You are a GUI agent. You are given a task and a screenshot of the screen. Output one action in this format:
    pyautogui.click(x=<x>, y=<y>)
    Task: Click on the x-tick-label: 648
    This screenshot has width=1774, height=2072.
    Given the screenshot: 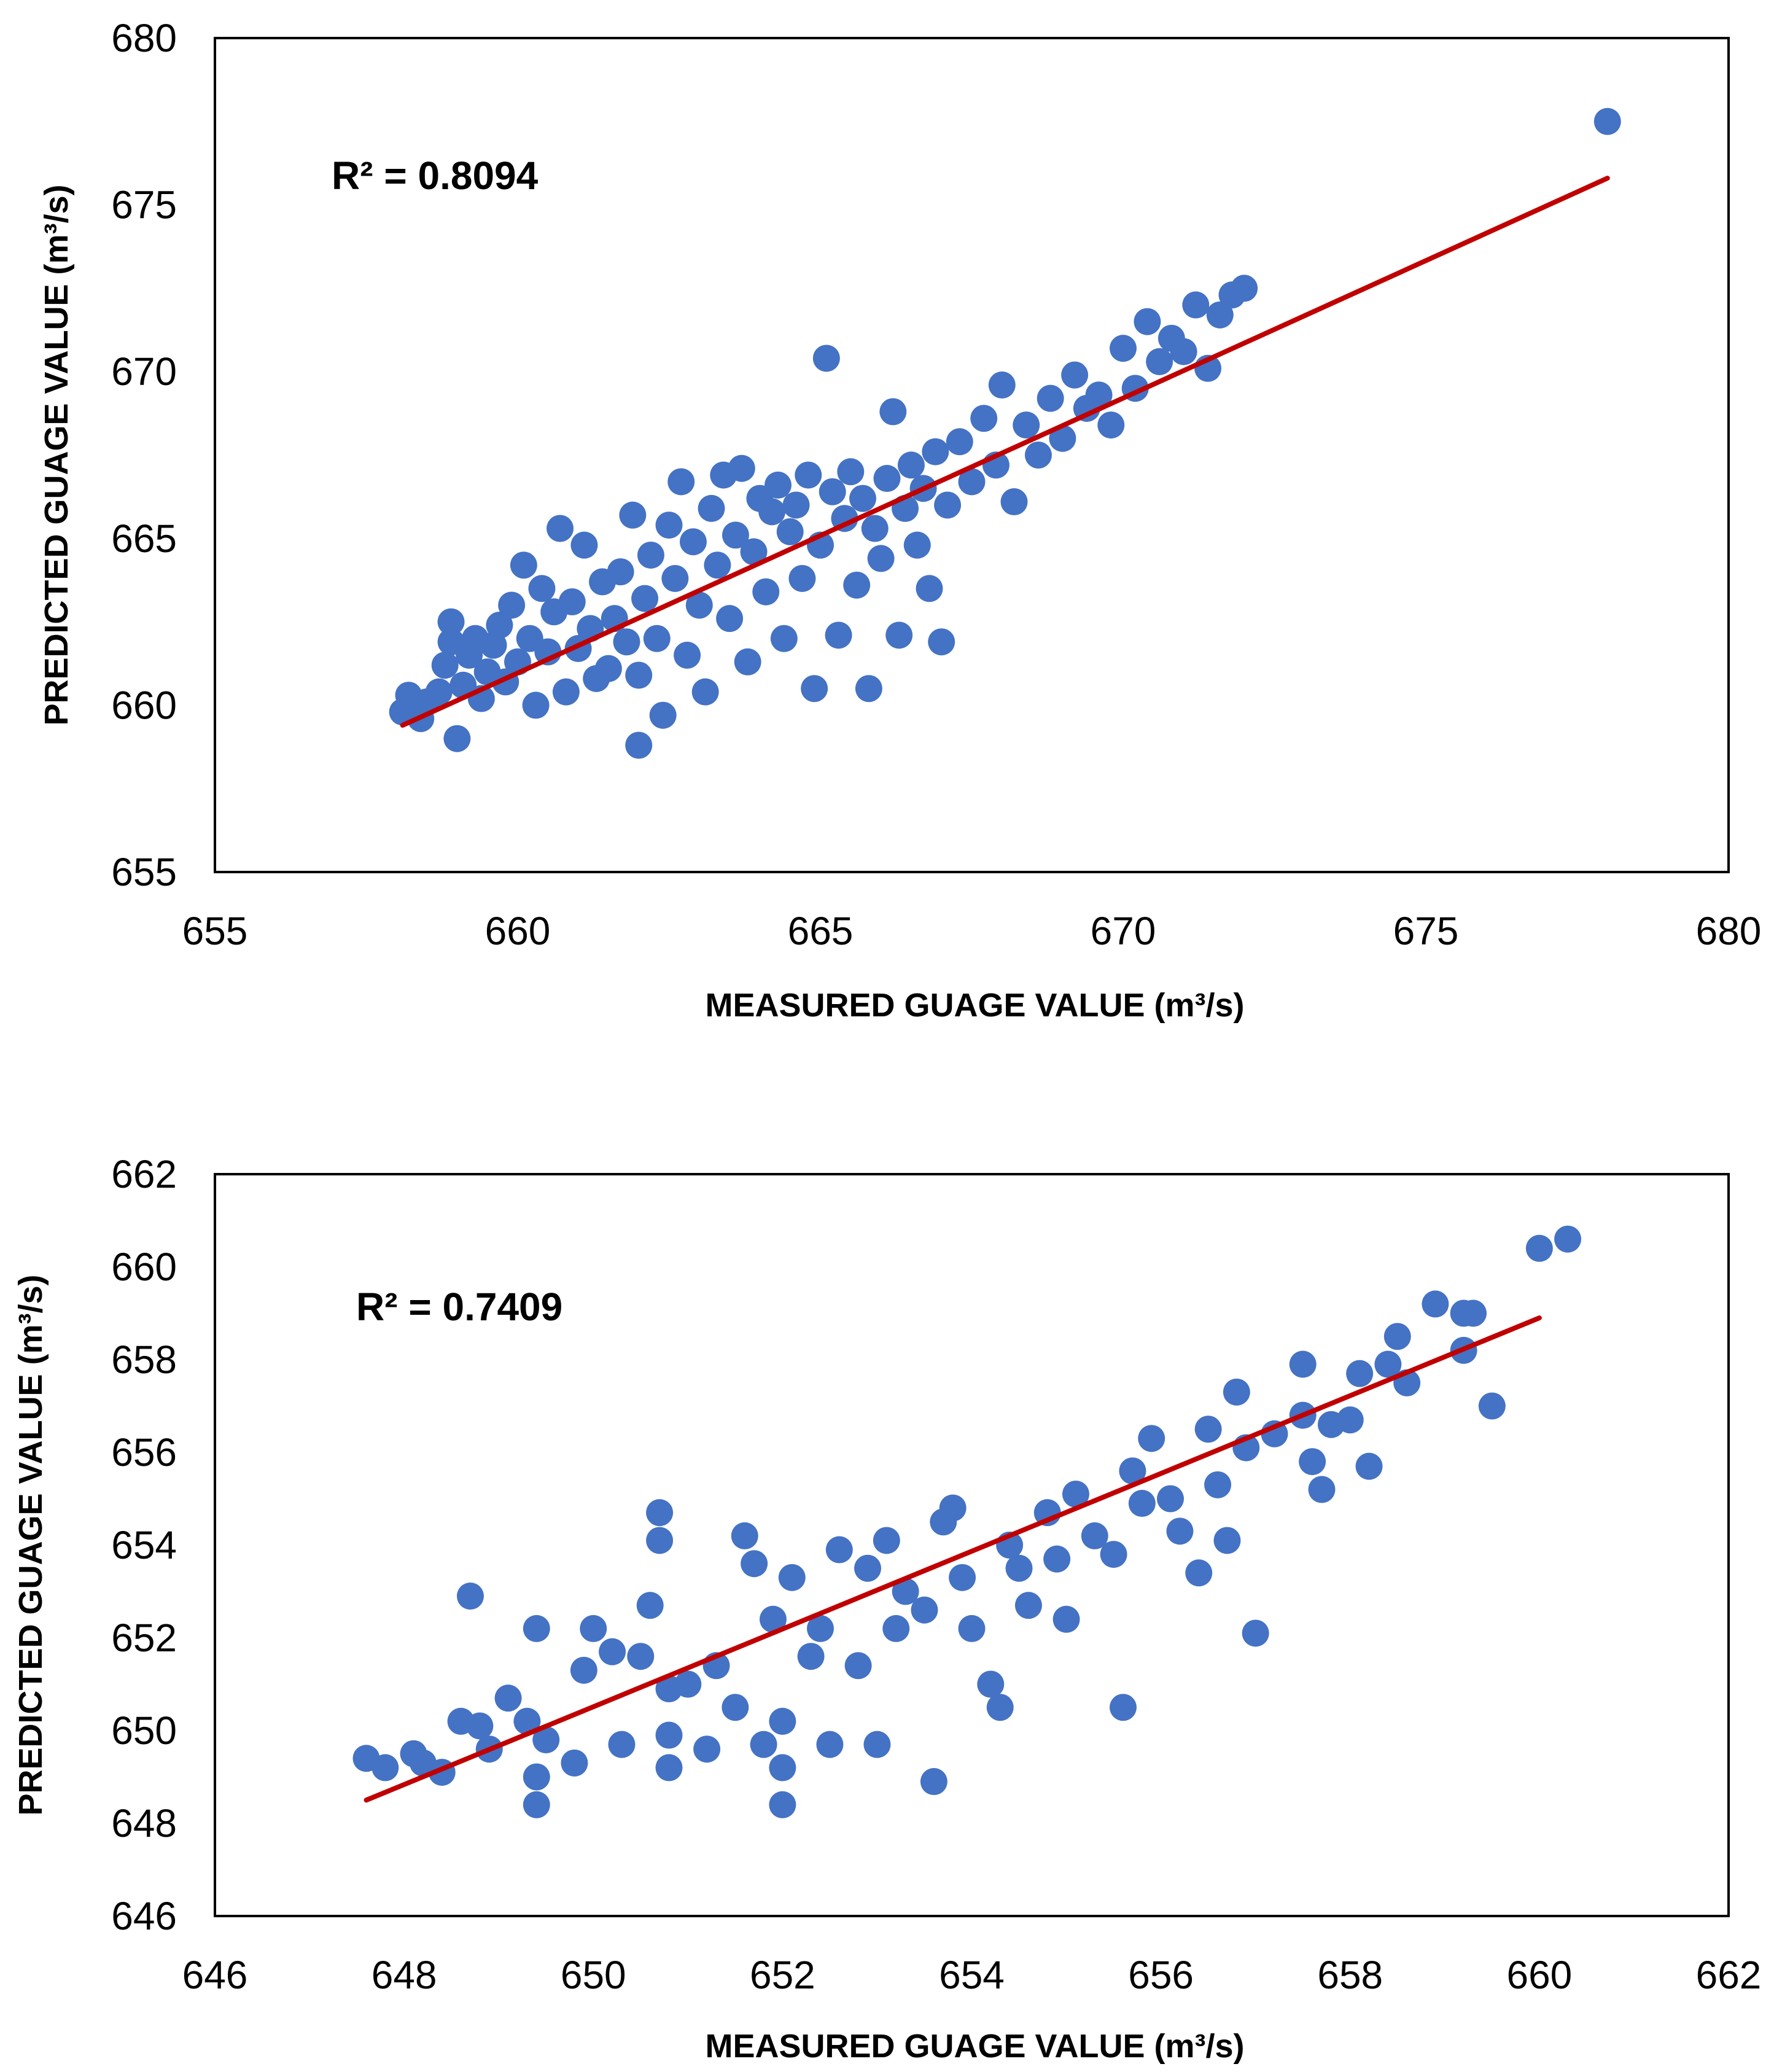 What is the action you would take?
    pyautogui.click(x=405, y=1975)
    